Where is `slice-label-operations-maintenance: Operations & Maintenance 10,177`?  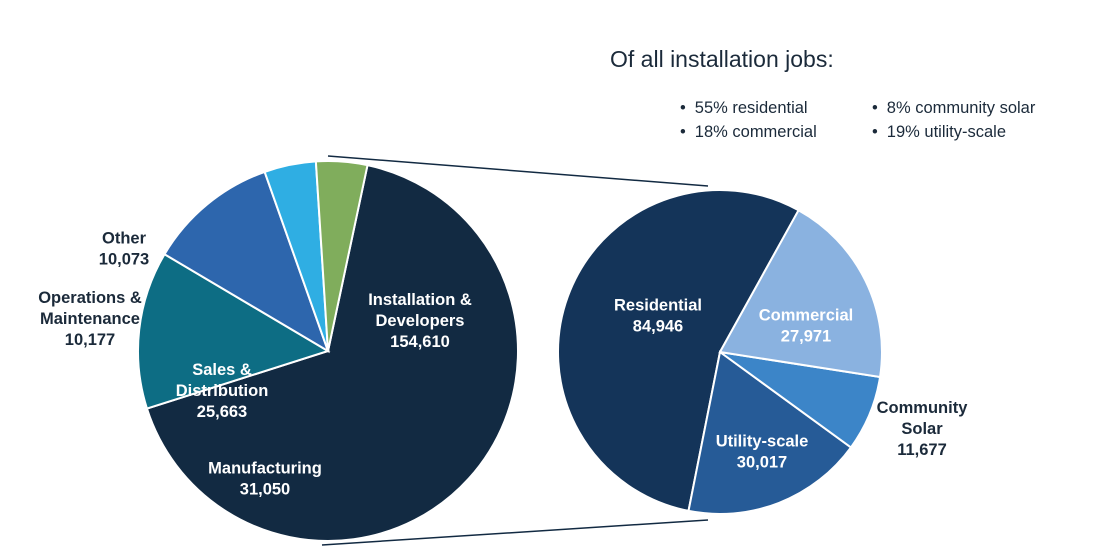 slice-label-operations-maintenance: Operations & Maintenance 10,177 is located at coordinates (90, 319).